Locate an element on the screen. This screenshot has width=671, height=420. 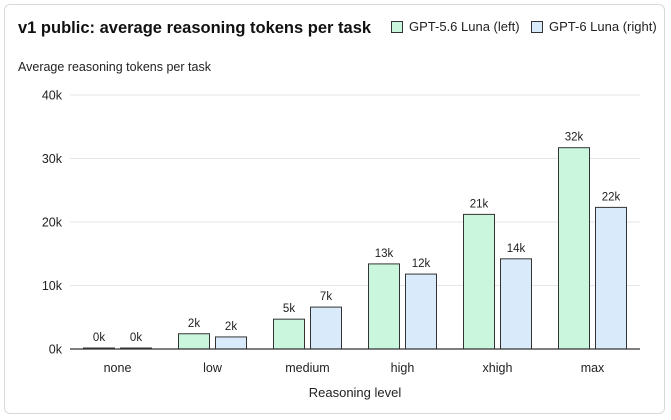
bar-gpt-6-luna-xhigh is located at coordinates (516, 304).